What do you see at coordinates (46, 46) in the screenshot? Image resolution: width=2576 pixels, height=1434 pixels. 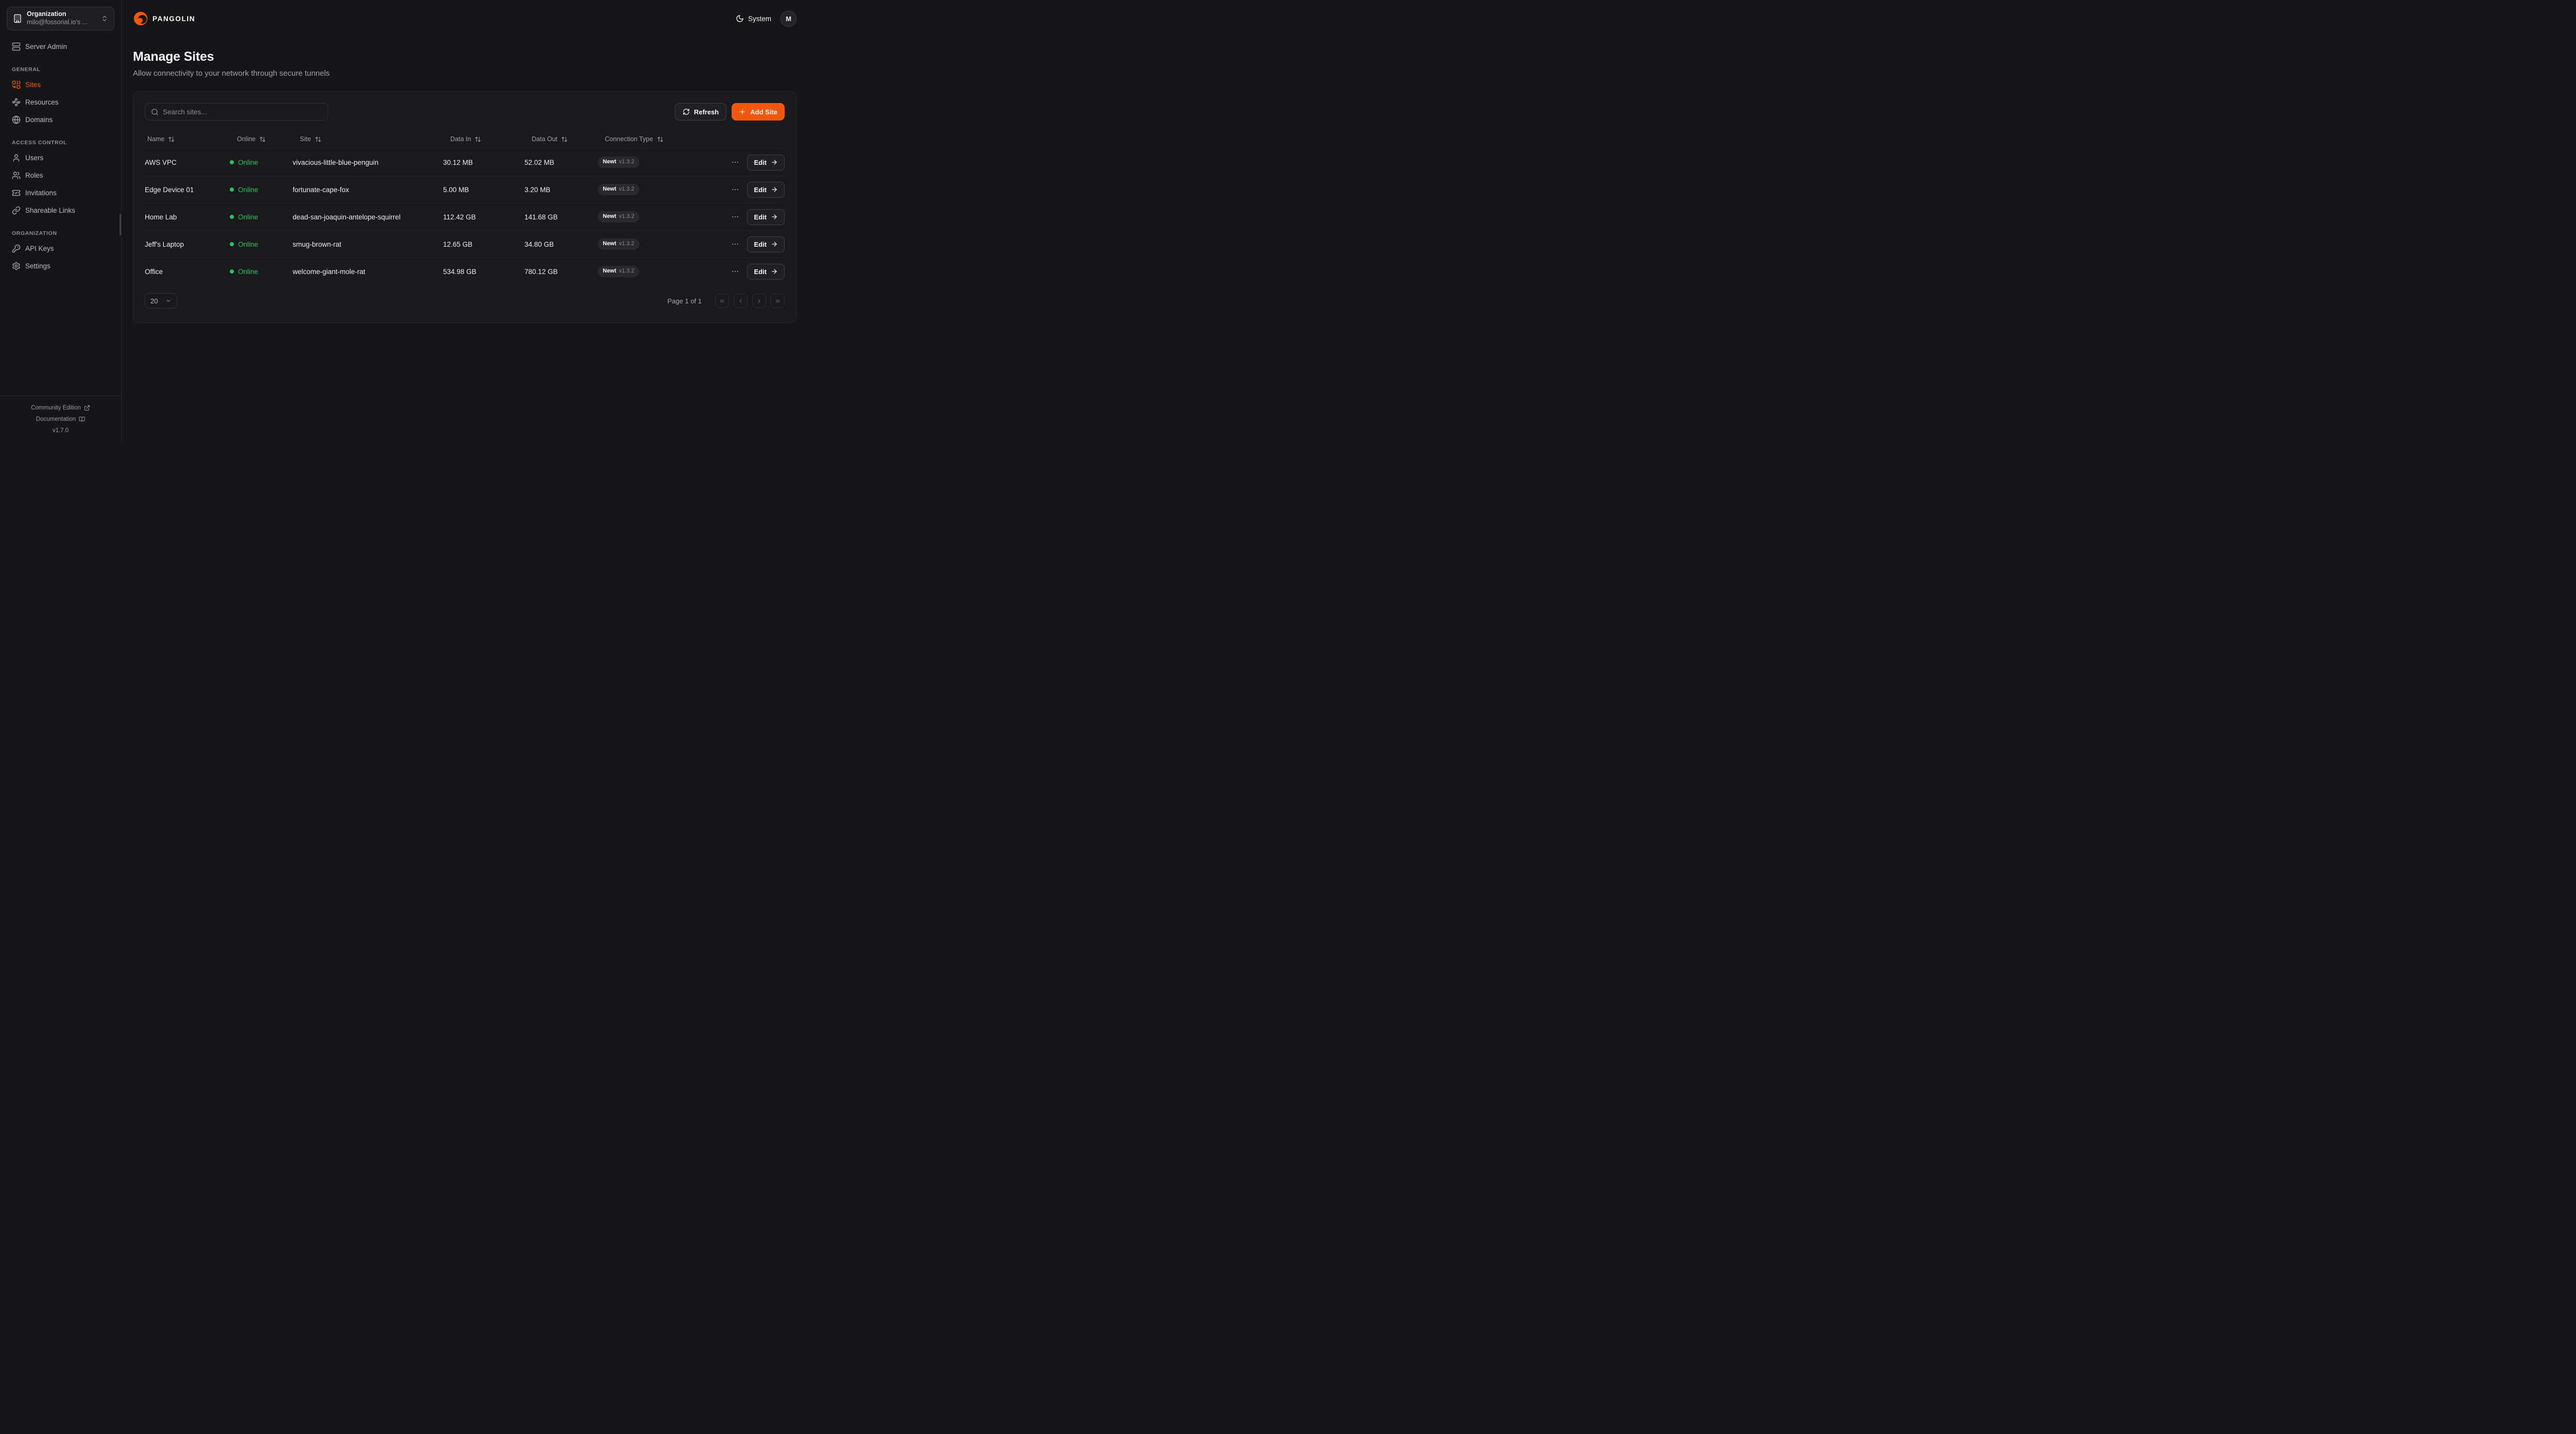 I see `sidebar-item-label: Server Admin` at bounding box center [46, 46].